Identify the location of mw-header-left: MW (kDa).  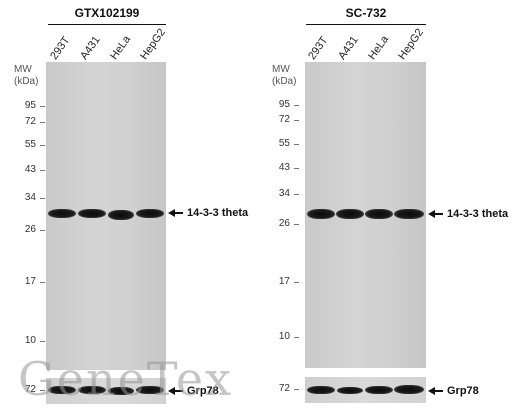
(26, 76).